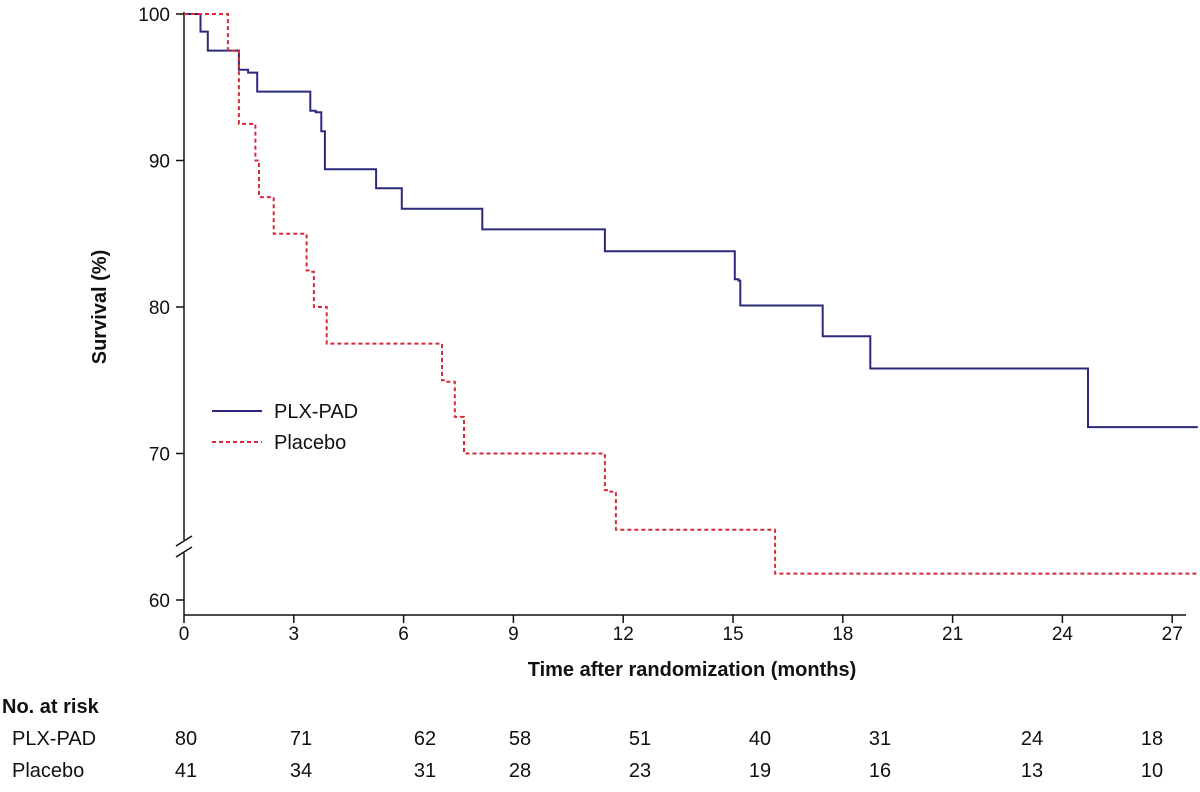 The image size is (1200, 792). I want to click on x-tick-label: 6, so click(403, 634).